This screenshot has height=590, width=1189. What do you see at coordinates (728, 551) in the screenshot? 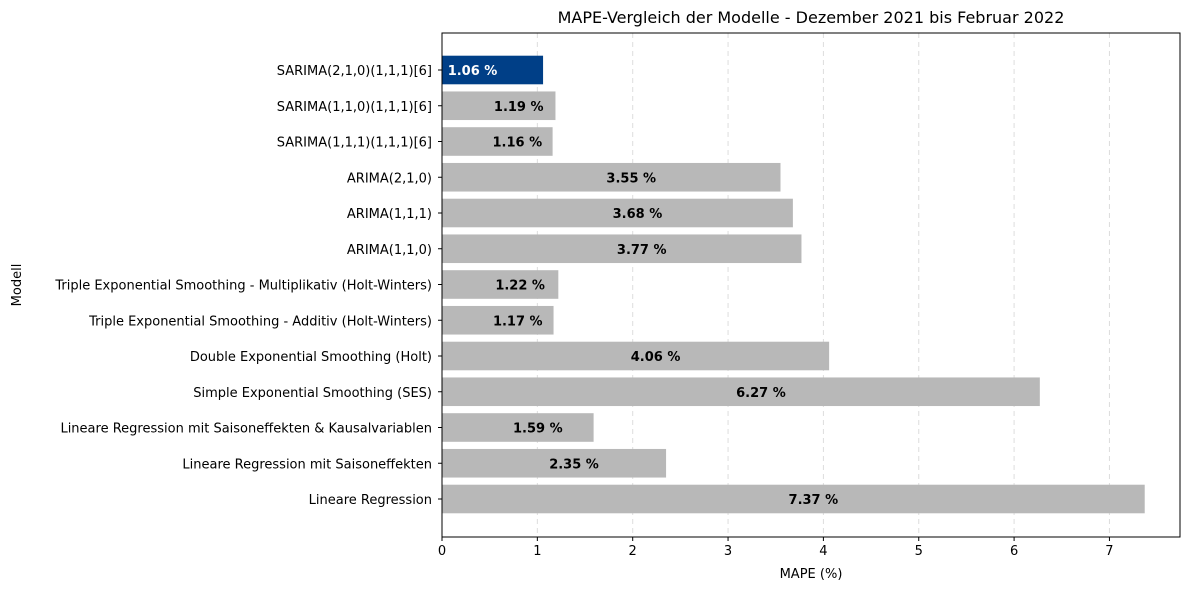
I see `x-tick-label: 3` at bounding box center [728, 551].